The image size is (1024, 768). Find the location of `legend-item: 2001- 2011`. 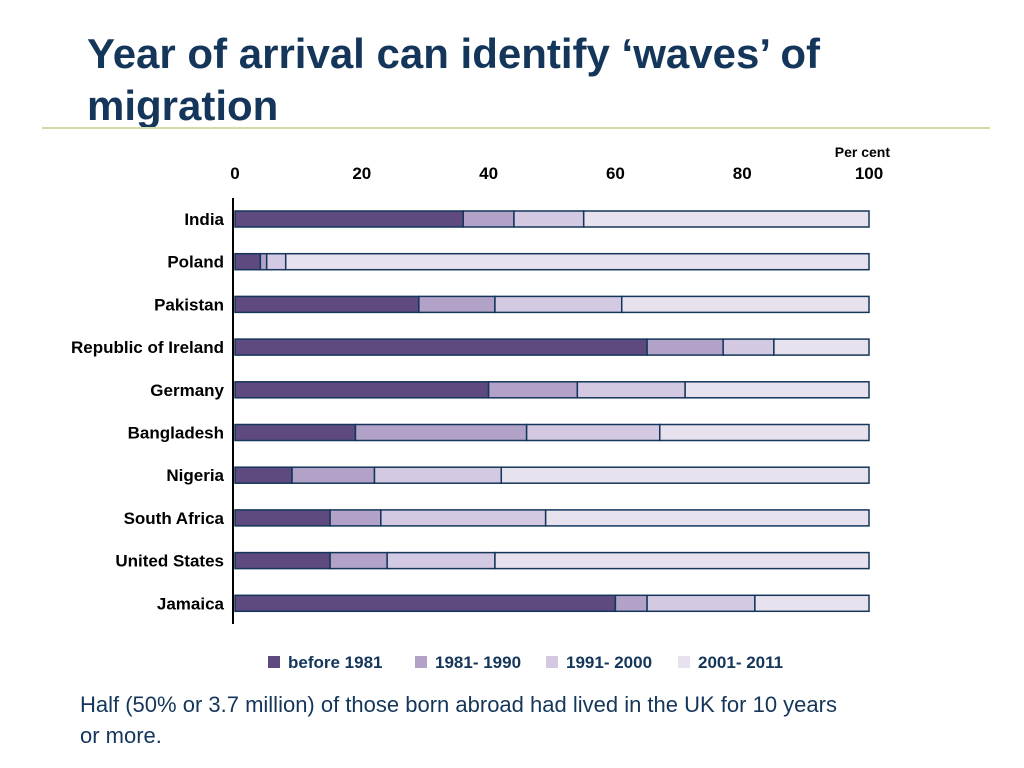

legend-item: 2001- 2011 is located at coordinates (730, 662).